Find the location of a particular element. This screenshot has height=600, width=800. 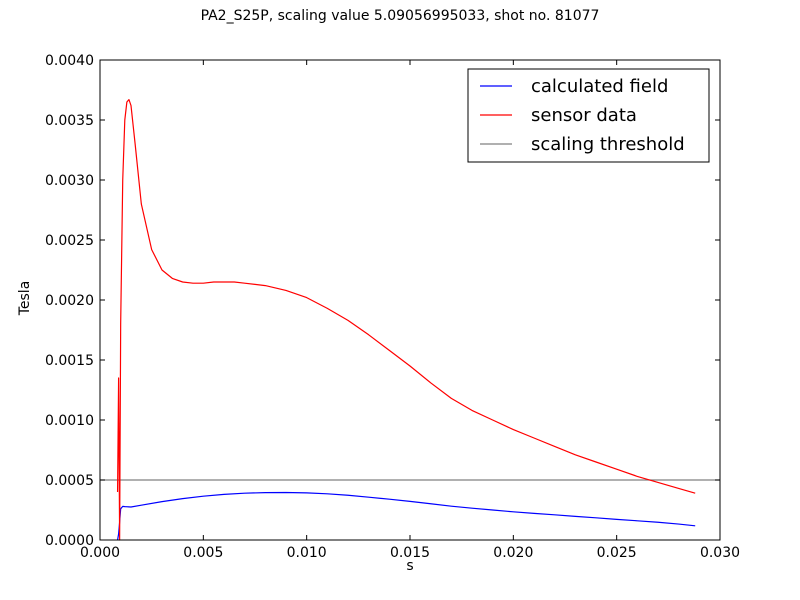

series-line-calculated-field is located at coordinates (406, 516).